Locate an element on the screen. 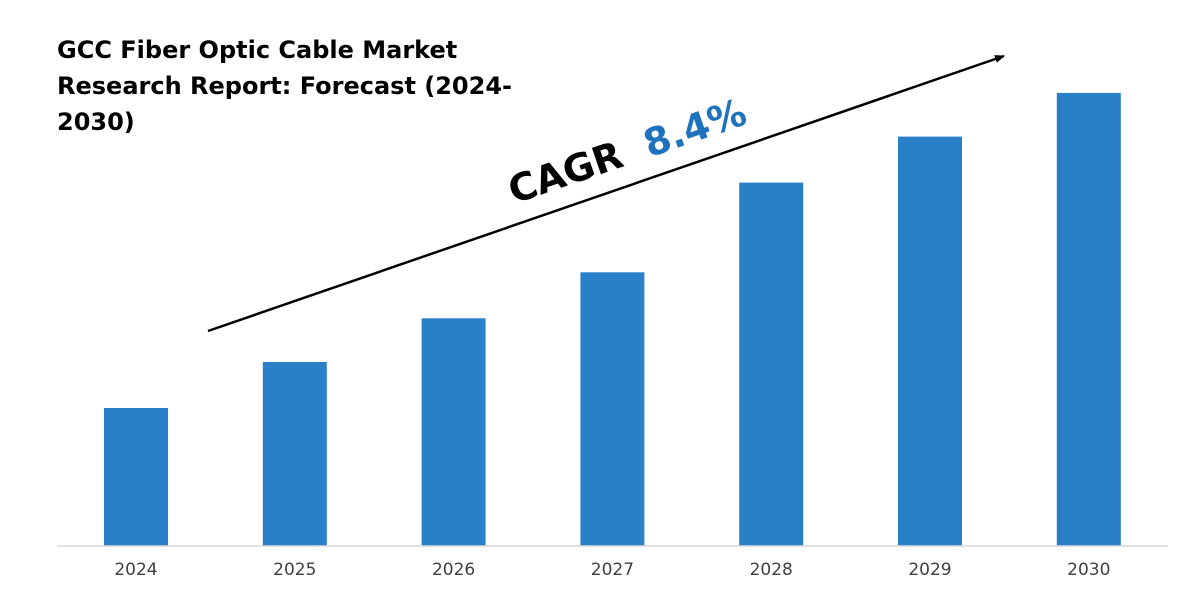  bar-2029 is located at coordinates (930, 341).